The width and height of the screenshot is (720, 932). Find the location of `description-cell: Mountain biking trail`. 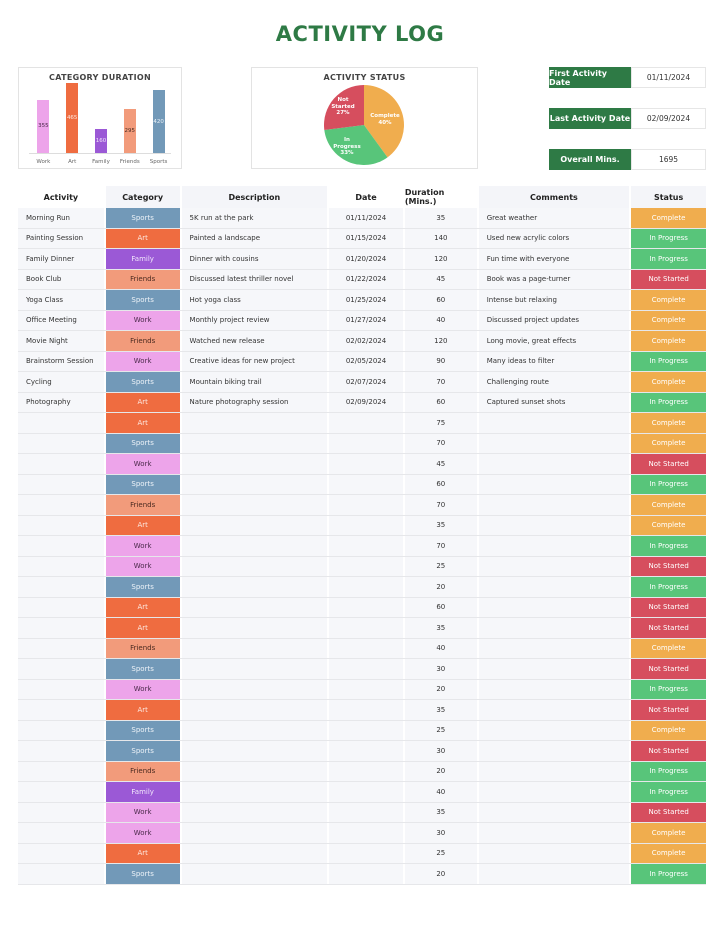

description-cell: Mountain biking trail is located at coordinates (254, 382).